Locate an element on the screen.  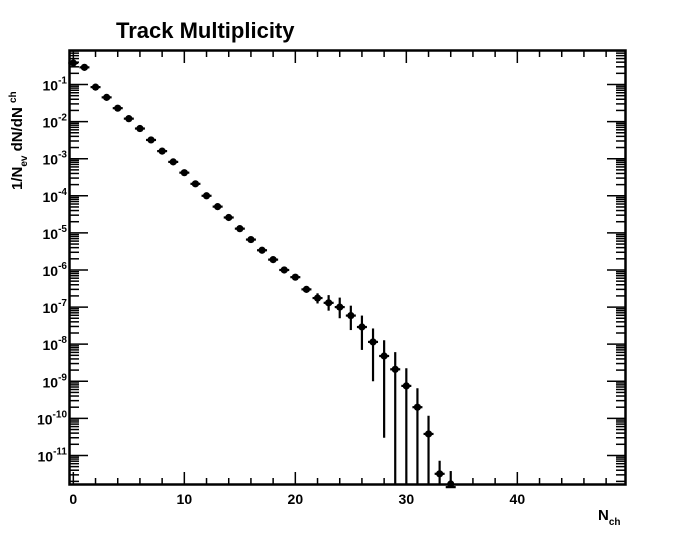
y-axis-label: 1/Nev dN/dN ch is located at coordinates (19, 140).